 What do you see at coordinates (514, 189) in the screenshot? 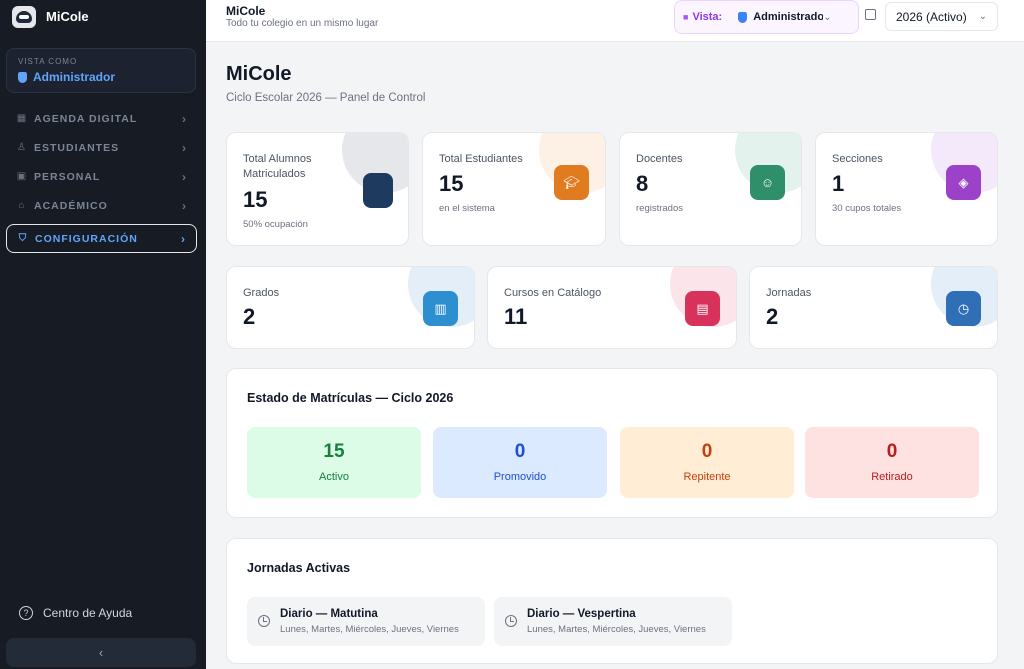
I see `stat-card-total-estudiantes: Total Estudiantes 15 en el sistema 🎓︎` at bounding box center [514, 189].